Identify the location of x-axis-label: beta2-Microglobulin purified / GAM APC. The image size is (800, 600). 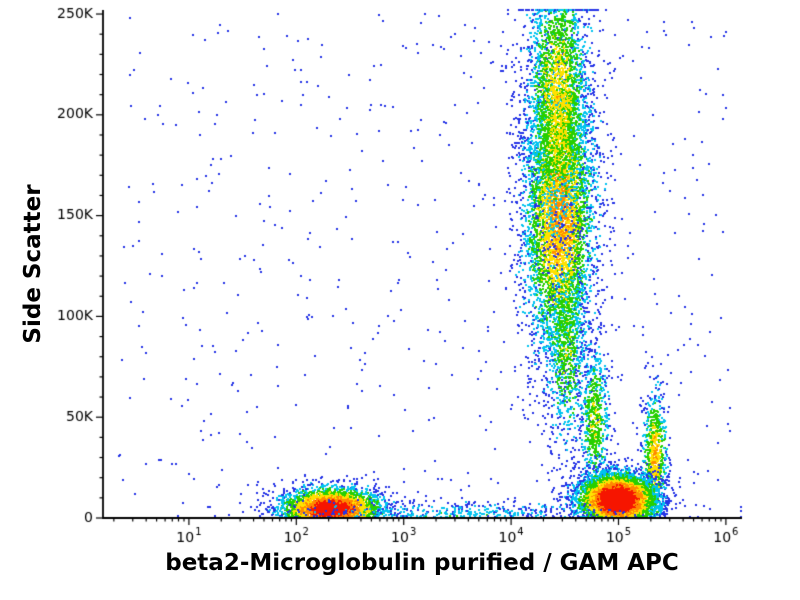
(422, 563).